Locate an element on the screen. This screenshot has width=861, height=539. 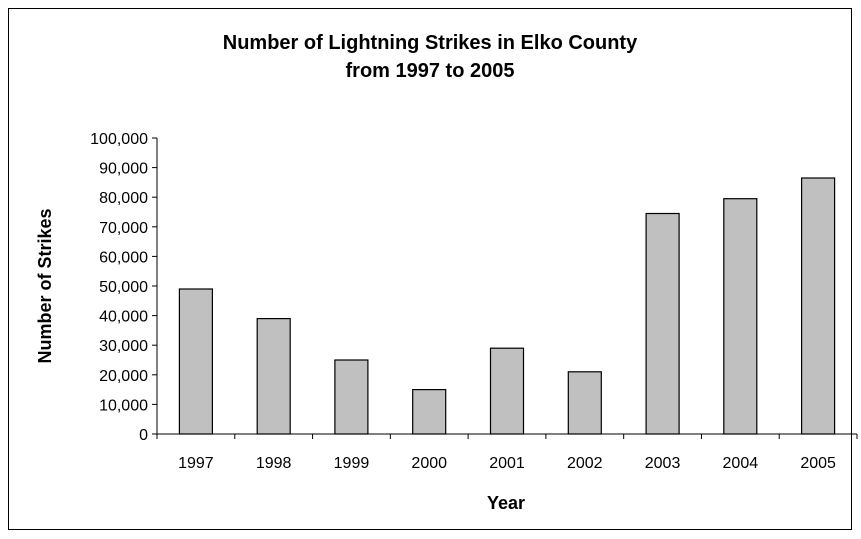
x-tick-labels: 1997 1998 1999 2000 2001 2002 2003 2004 2005 is located at coordinates (507, 463).